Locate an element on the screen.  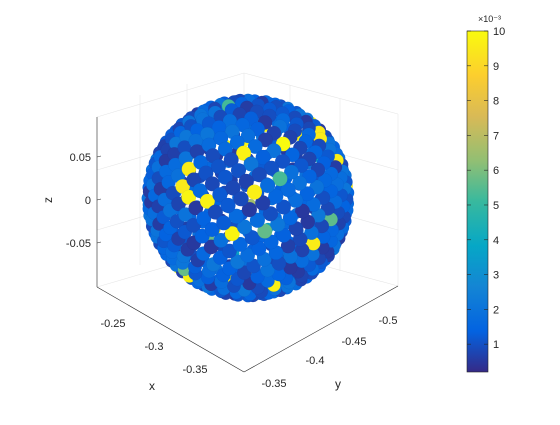
y-tick-label: -0.4 is located at coordinates (315, 361).